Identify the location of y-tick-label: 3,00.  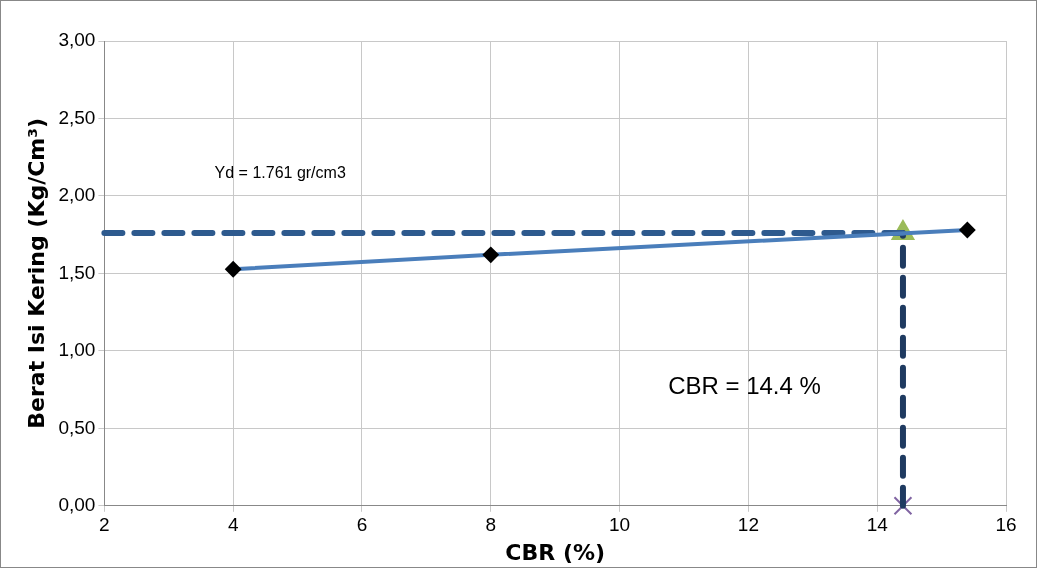
(77, 40).